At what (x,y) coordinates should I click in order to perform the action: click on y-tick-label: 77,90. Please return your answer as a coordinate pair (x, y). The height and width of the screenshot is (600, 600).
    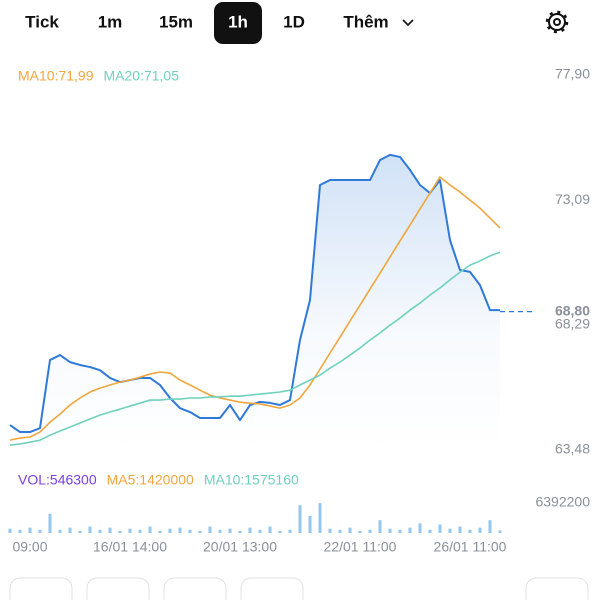
    Looking at the image, I should click on (572, 74).